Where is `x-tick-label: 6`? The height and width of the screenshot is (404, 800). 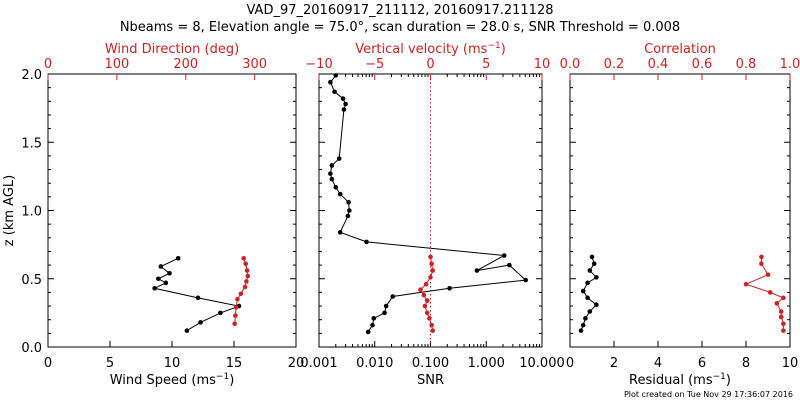
x-tick-label: 6 is located at coordinates (702, 363).